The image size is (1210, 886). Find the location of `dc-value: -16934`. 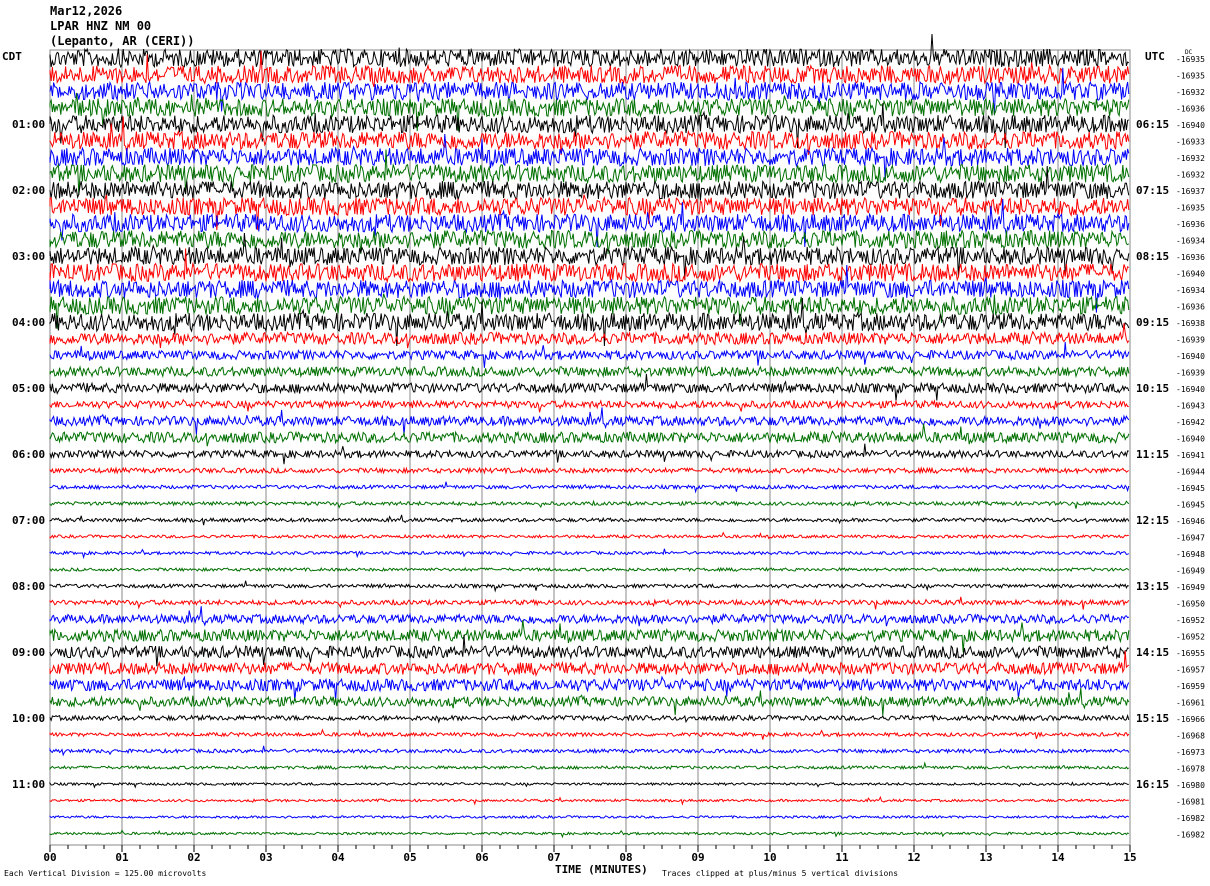

dc-value: -16934 is located at coordinates (1190, 290).